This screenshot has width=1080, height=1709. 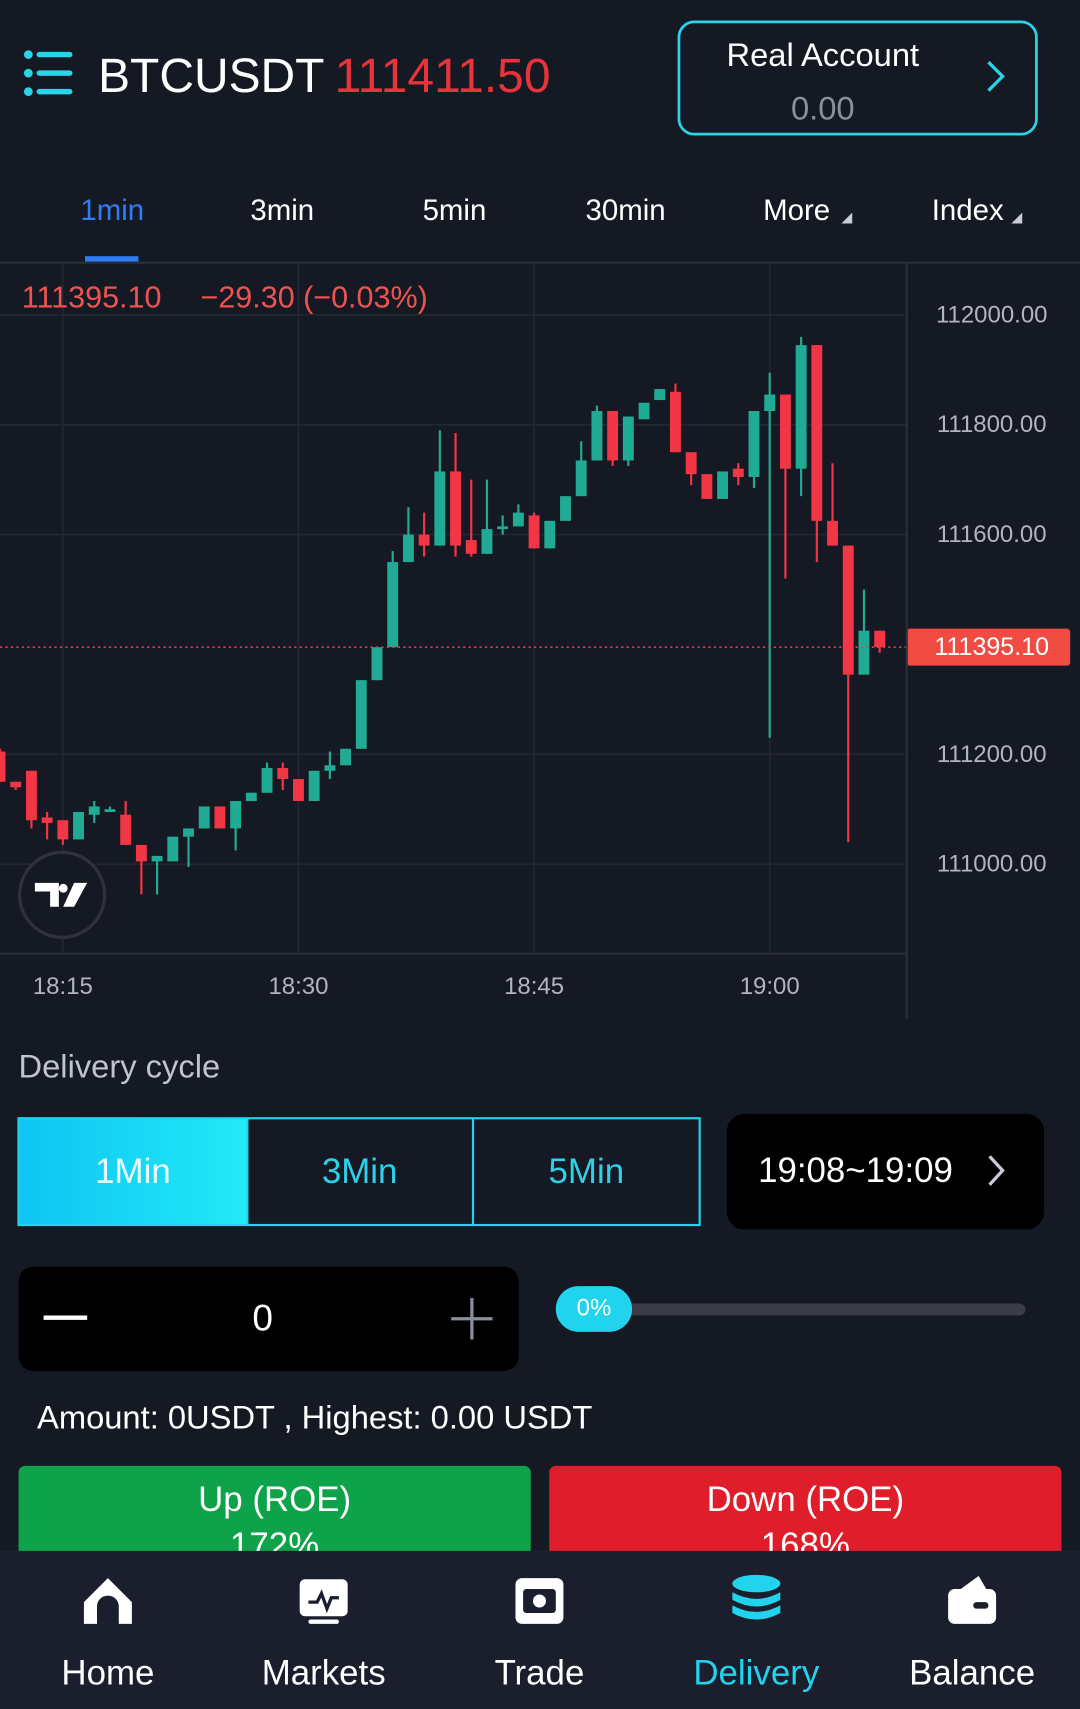 I want to click on y-tick-label: 111800.00, so click(x=992, y=424).